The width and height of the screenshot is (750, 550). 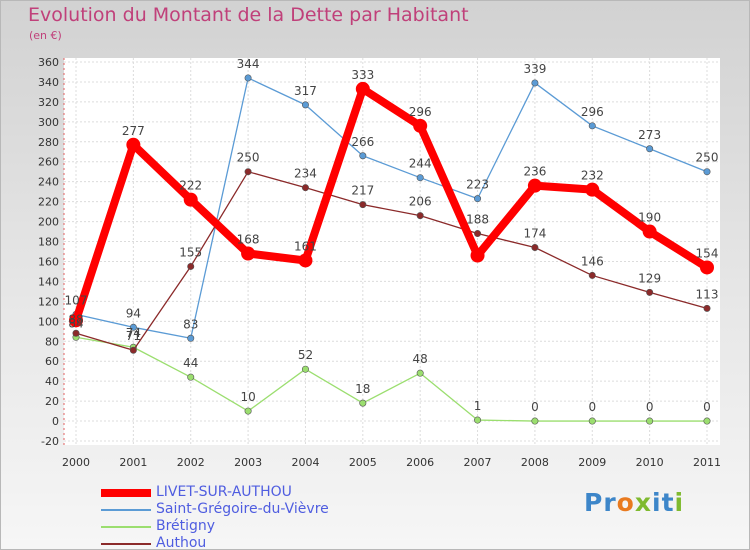 I want to click on y-tick-label: 280, so click(x=48, y=142).